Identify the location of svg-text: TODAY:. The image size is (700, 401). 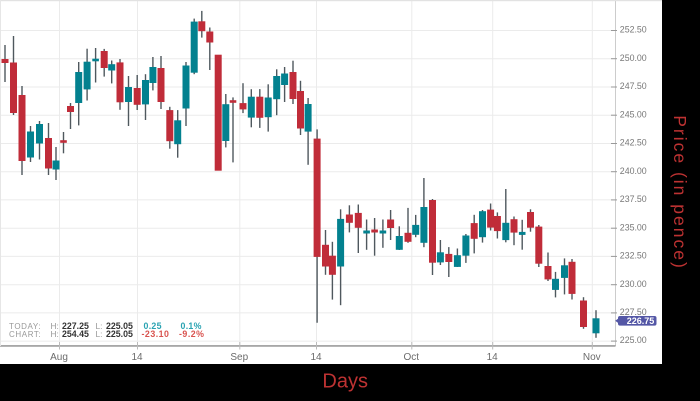
(25, 326).